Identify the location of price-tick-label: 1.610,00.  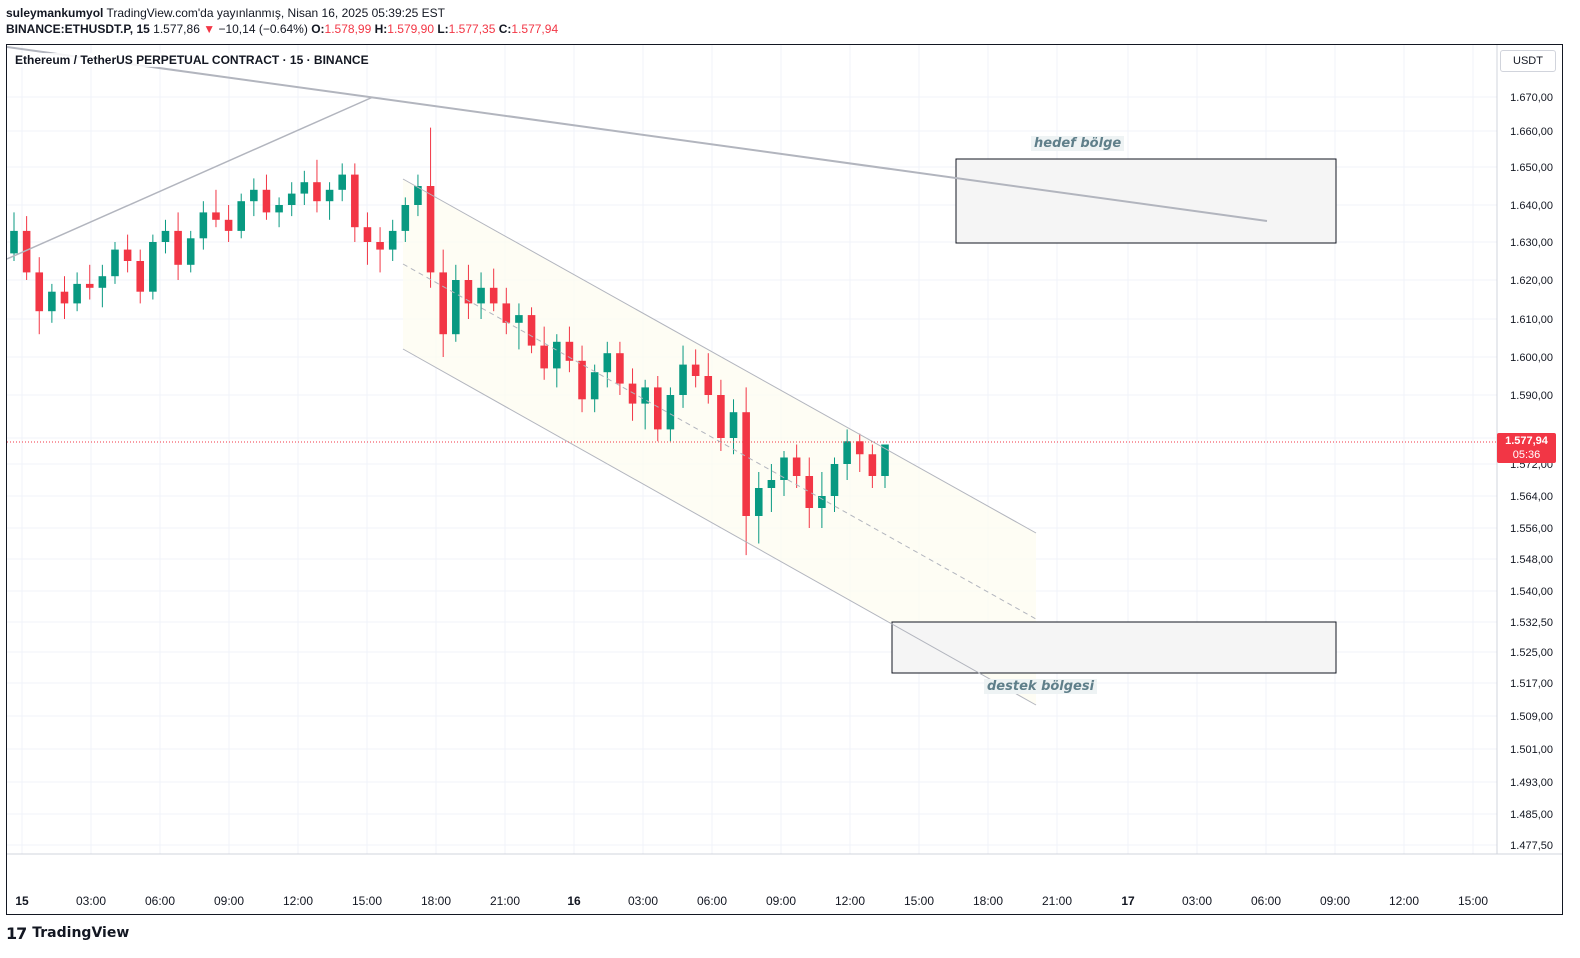
(1531, 320).